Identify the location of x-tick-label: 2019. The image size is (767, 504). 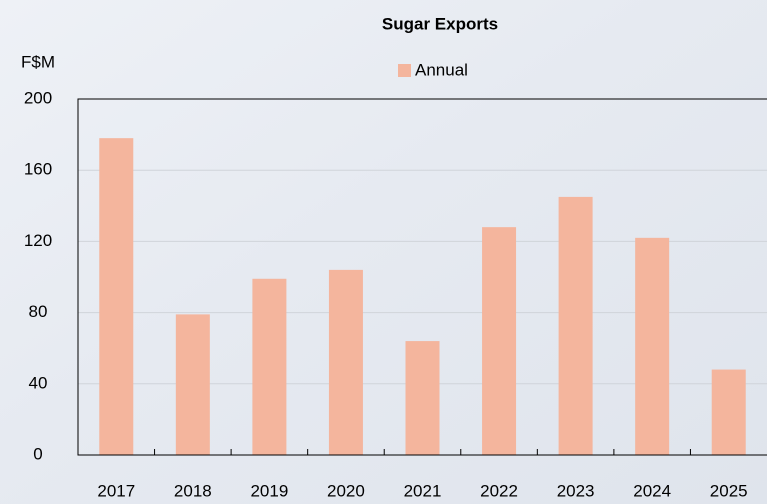
(269, 490).